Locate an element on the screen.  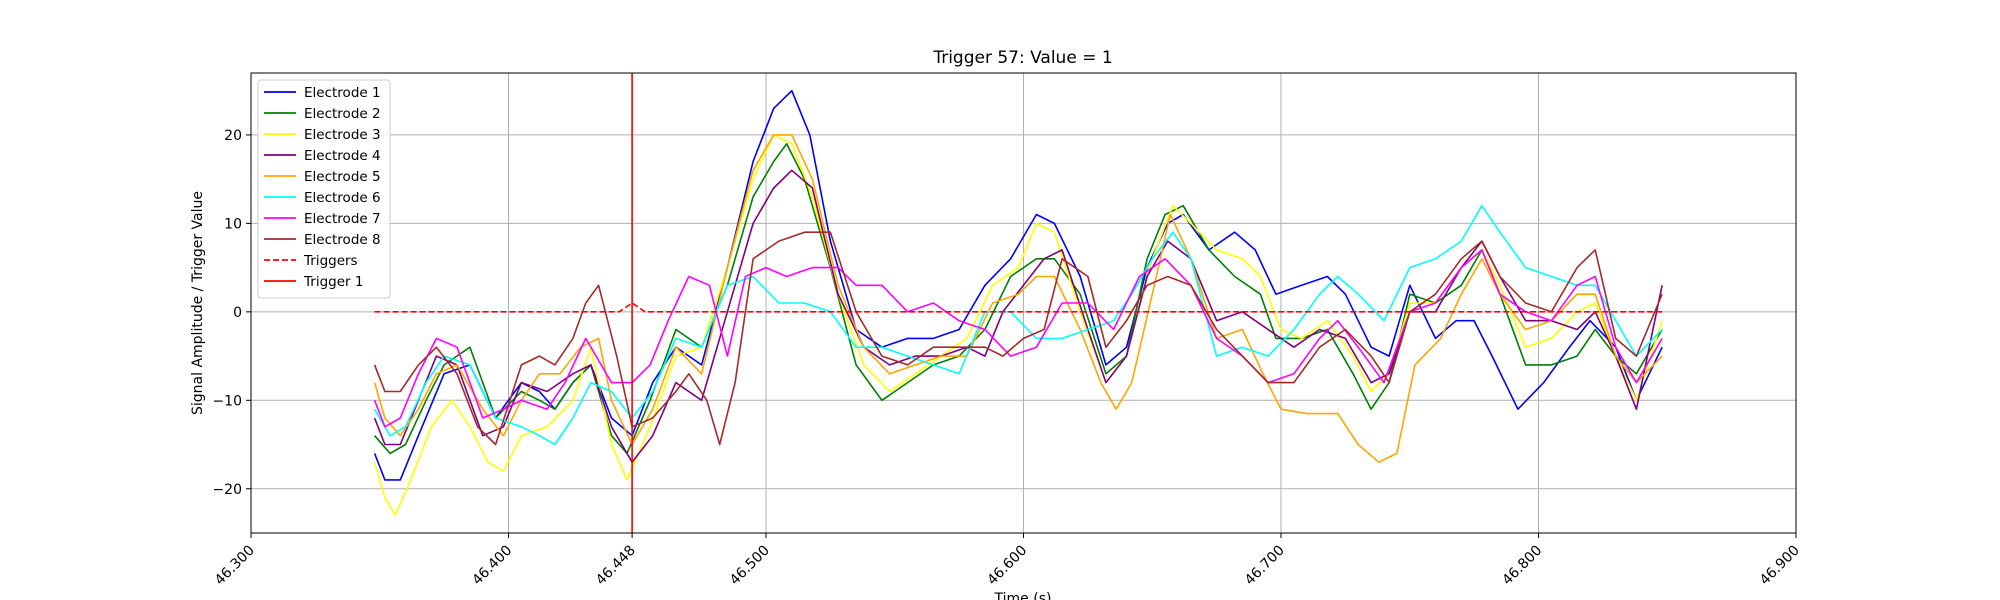
legend-label: Electrode 7 is located at coordinates (342, 219).